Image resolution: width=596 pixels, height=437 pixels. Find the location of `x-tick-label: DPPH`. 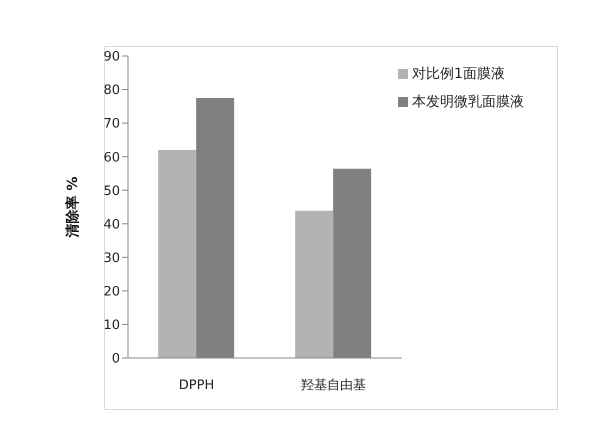

x-tick-label: DPPH is located at coordinates (196, 386).